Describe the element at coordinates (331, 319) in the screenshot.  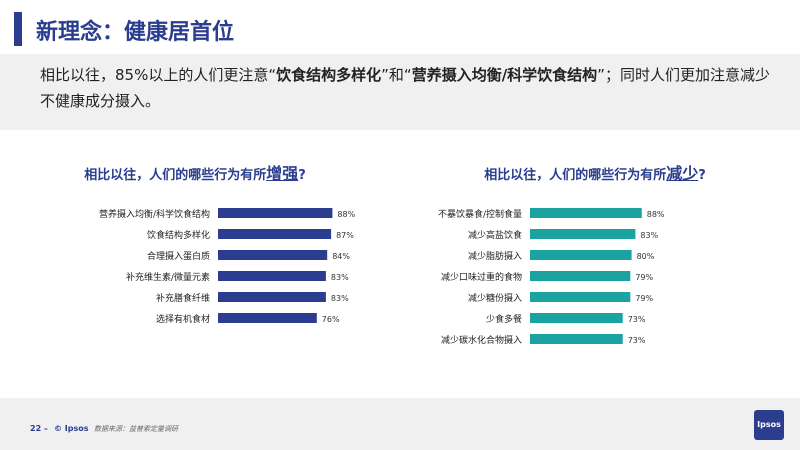
I see `increase-value-label: 76%` at that location.